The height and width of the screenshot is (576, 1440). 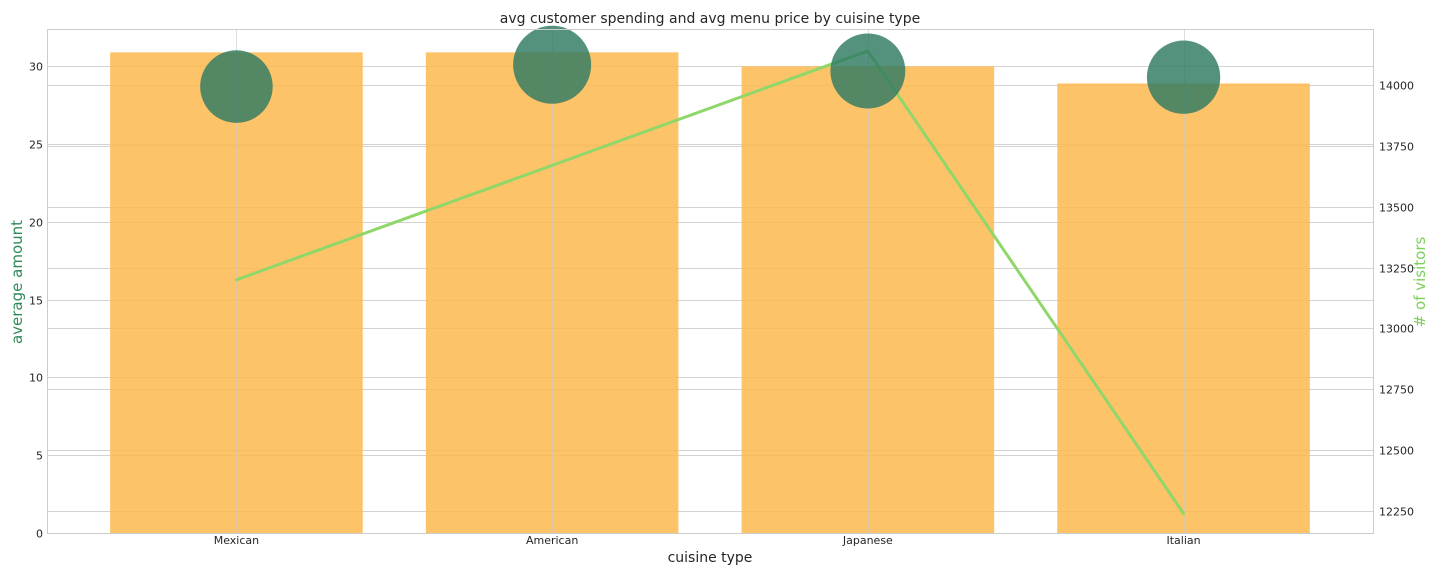 I want to click on y-tick-label-left: 5, so click(x=39, y=456).